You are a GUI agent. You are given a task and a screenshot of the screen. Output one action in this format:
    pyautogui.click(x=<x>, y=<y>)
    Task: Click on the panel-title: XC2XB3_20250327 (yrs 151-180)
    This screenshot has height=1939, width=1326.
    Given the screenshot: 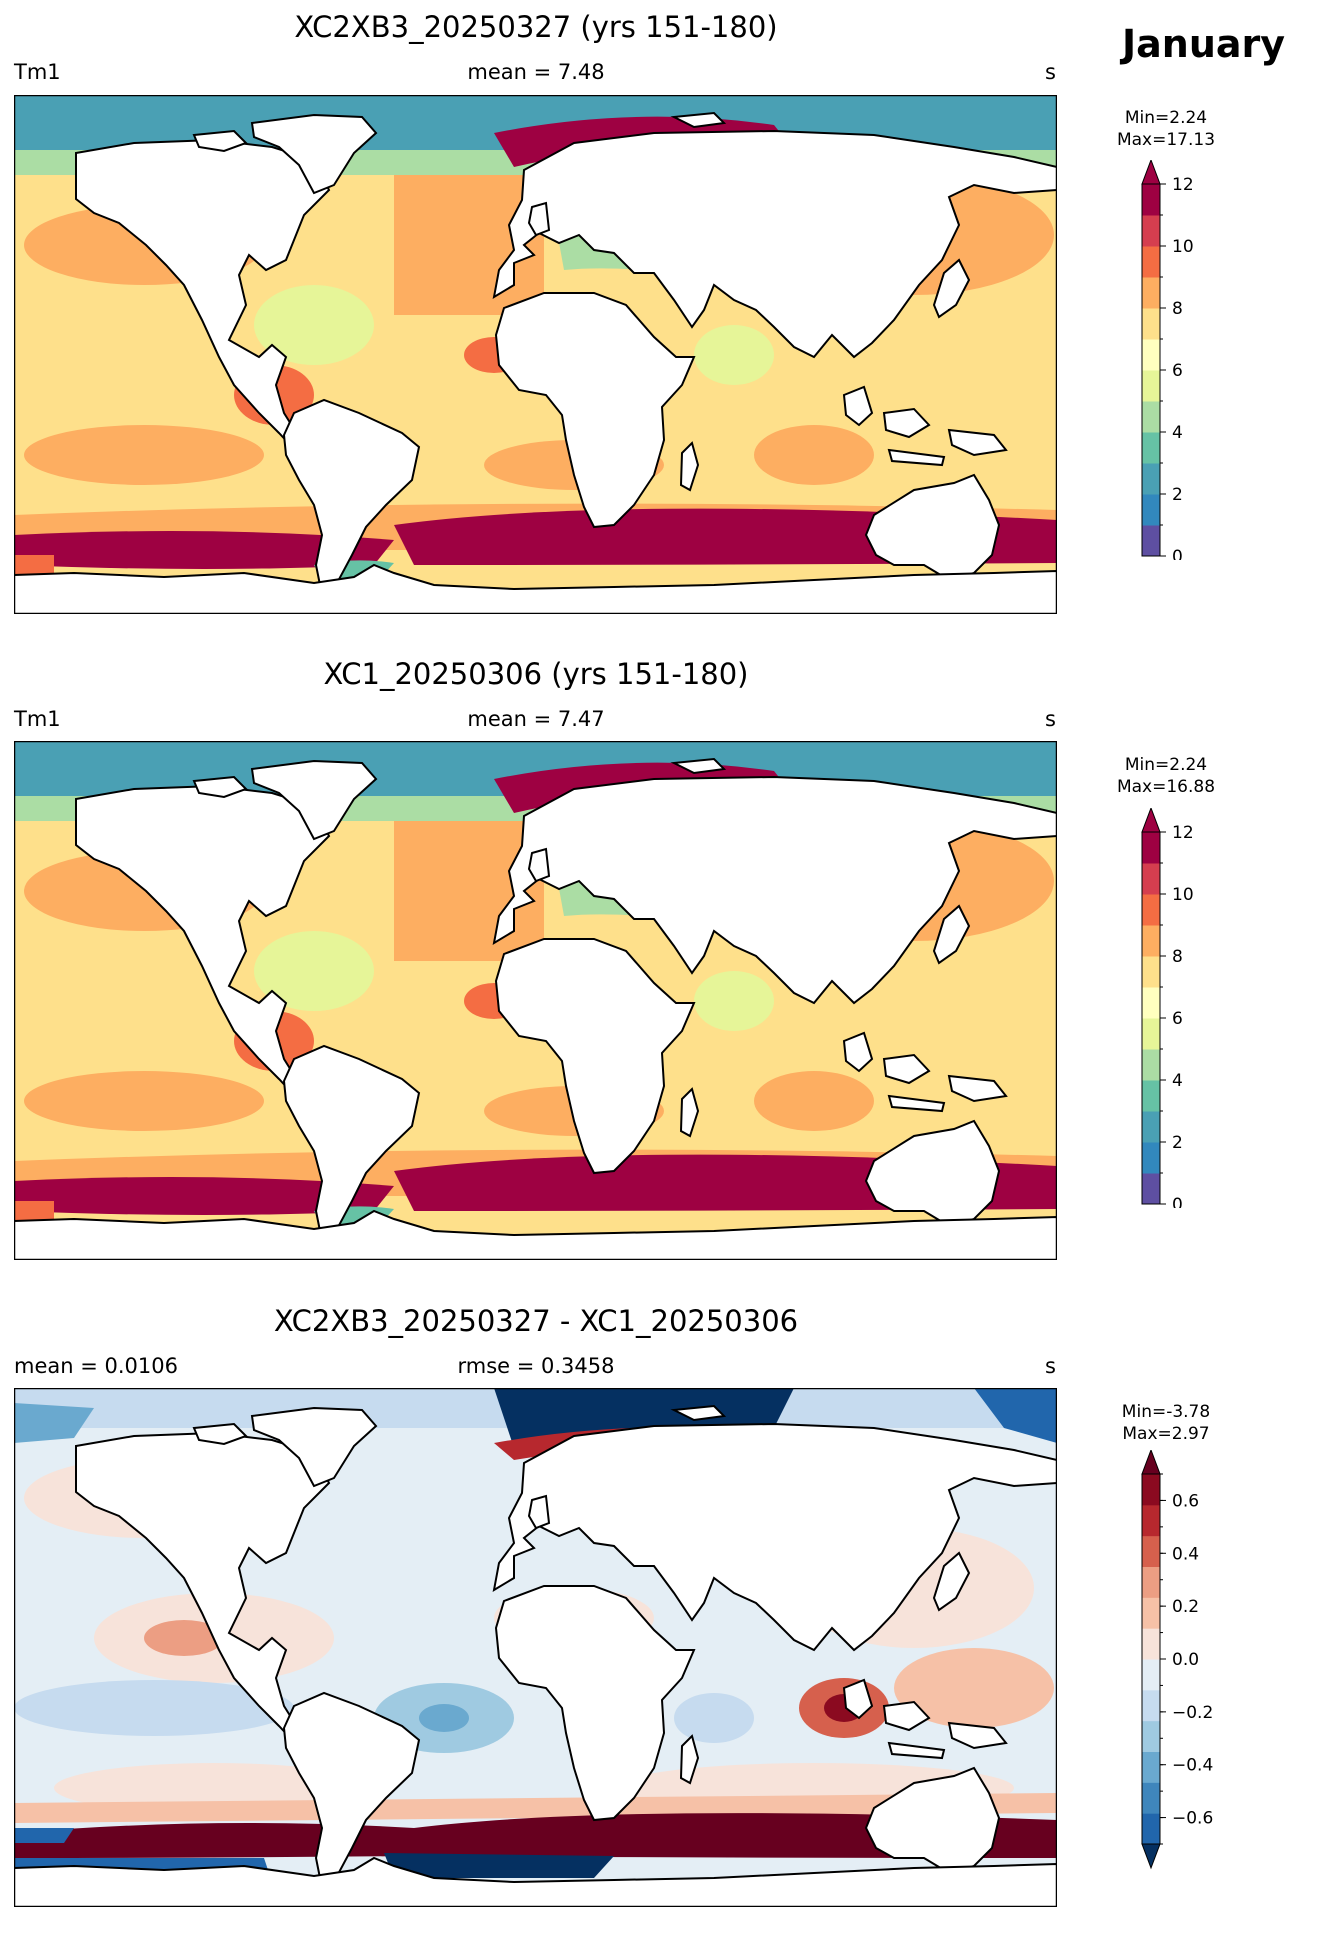 What is the action you would take?
    pyautogui.click(x=536, y=27)
    